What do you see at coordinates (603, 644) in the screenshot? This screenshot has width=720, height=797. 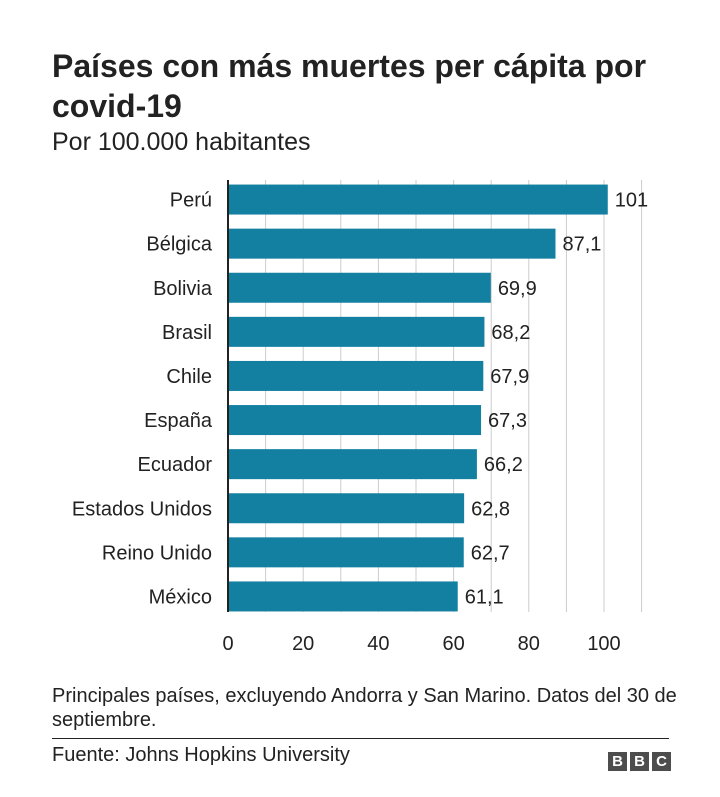 I see `x-tick-label: 100` at bounding box center [603, 644].